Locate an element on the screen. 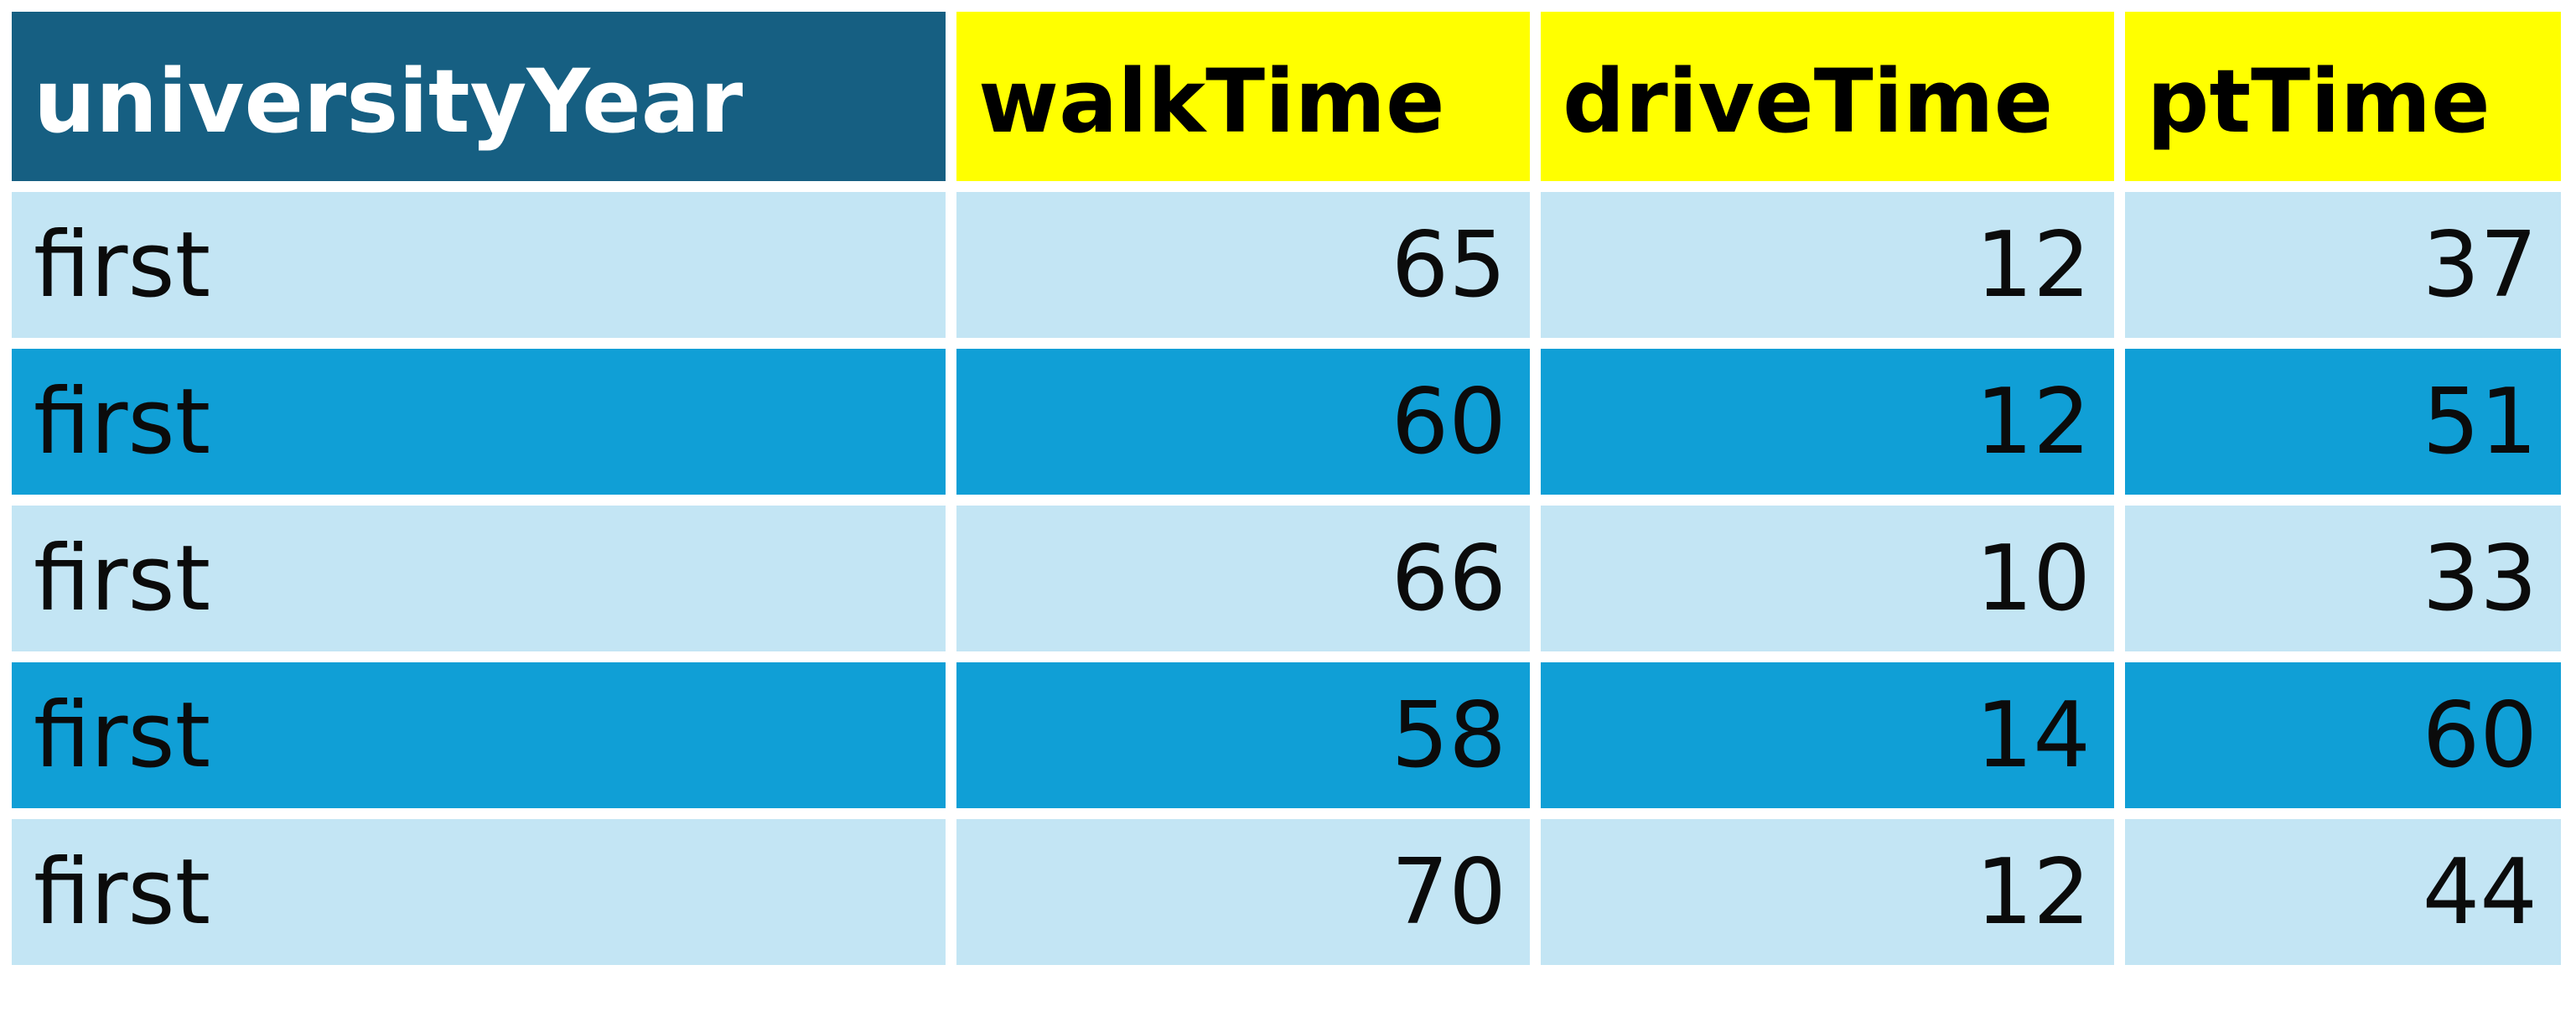 This screenshot has width=2576, height=1022. column-header-ptTime: ptTime is located at coordinates (2343, 96).